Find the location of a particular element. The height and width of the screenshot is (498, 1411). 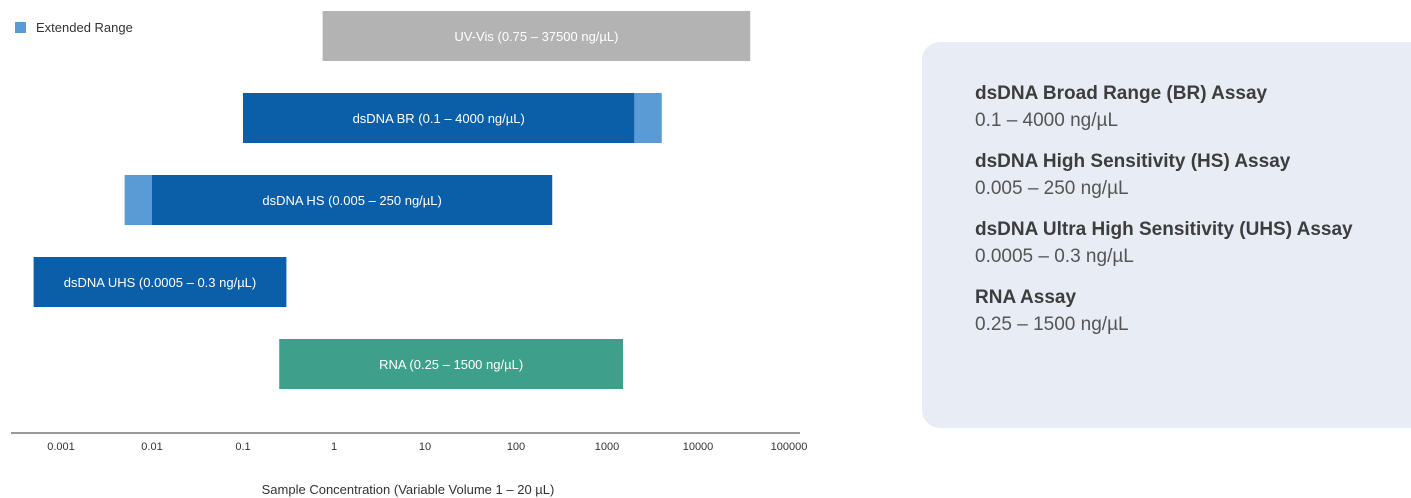

bar-label: dsDNA BR (0.1 – 4000 ng/µL) is located at coordinates (439, 118).